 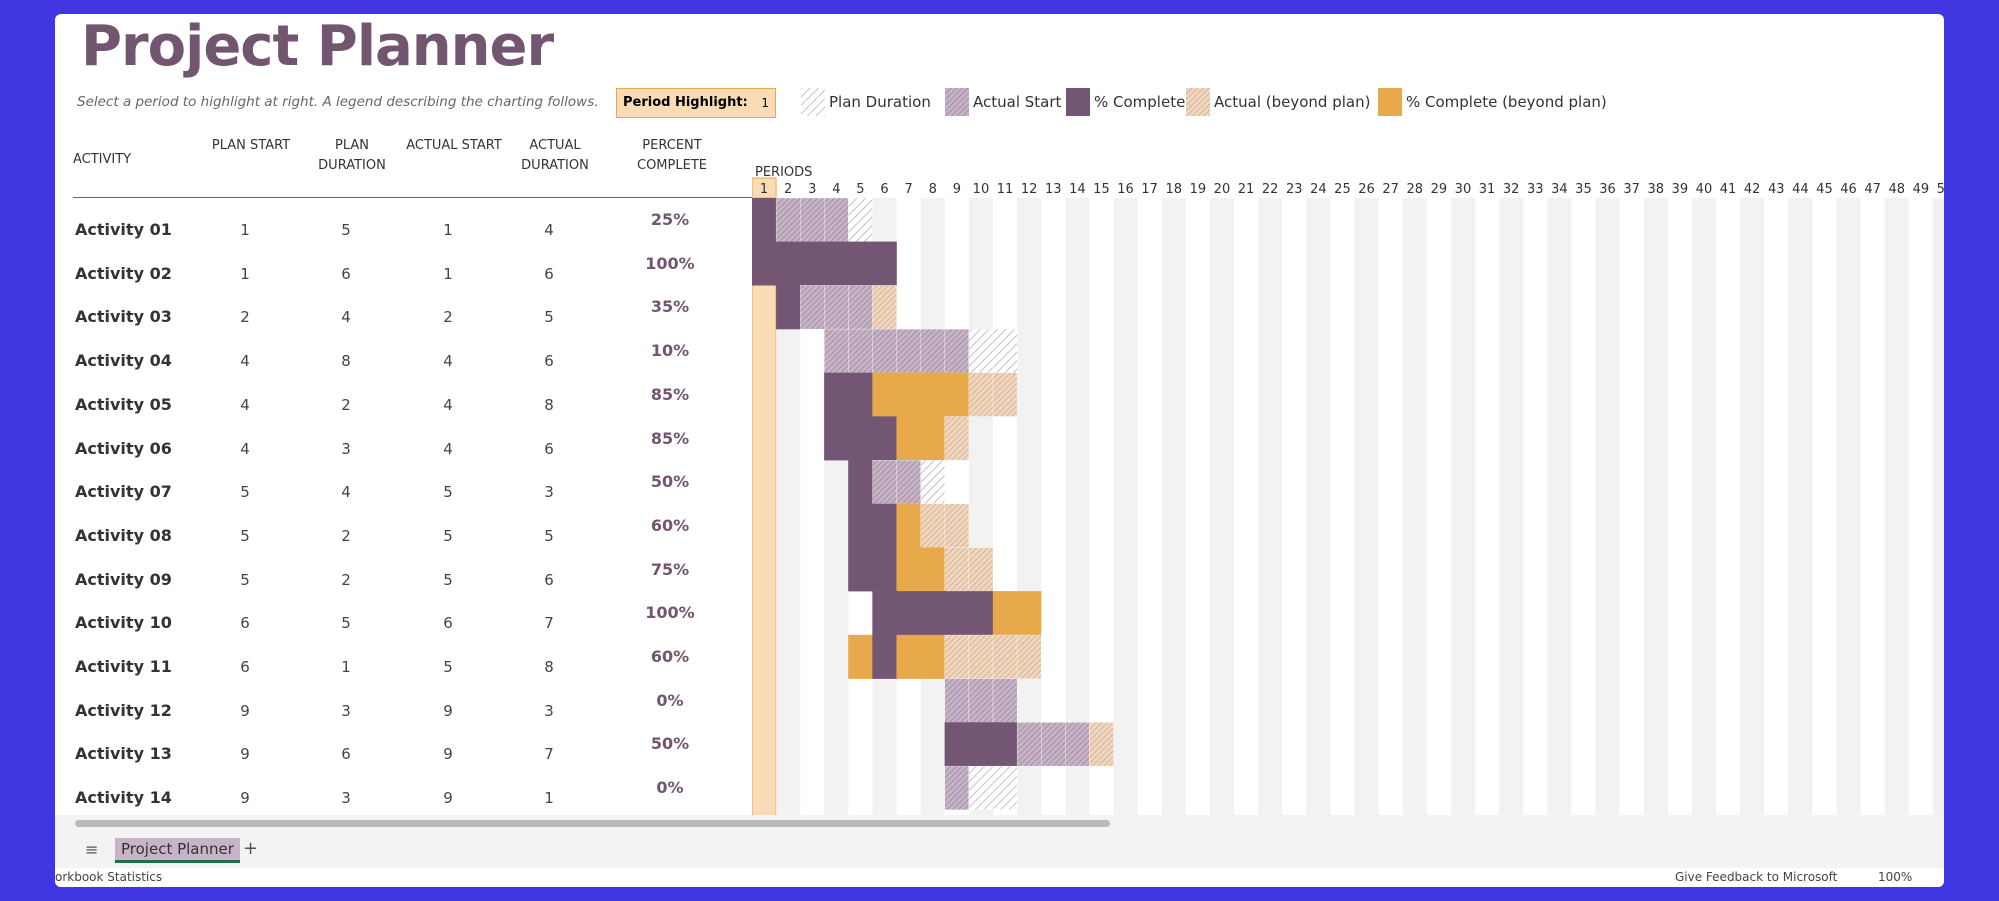 What do you see at coordinates (549, 623) in the screenshot?
I see `cell-value: 7` at bounding box center [549, 623].